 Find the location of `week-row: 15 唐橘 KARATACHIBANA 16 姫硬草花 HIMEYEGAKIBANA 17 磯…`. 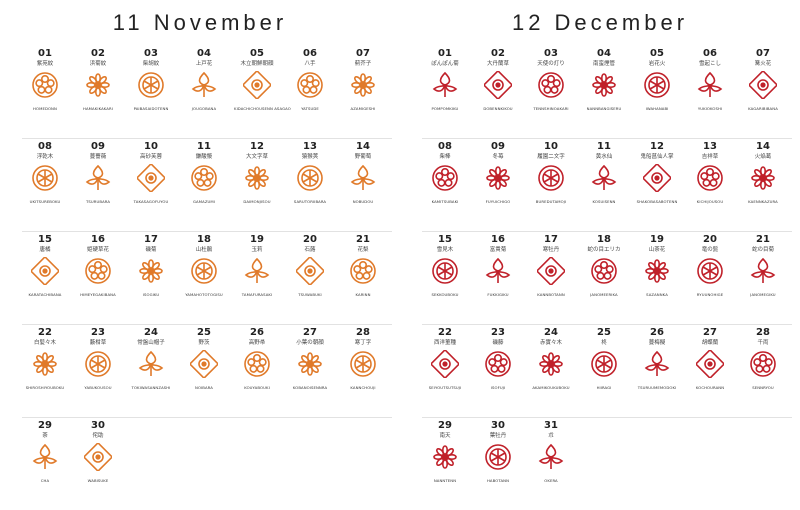

week-row: 15 唐橘 KARATACHIBANA 16 姫硬草花 HIMEYEGAKIBANA 17 磯… is located at coordinates (207, 278).